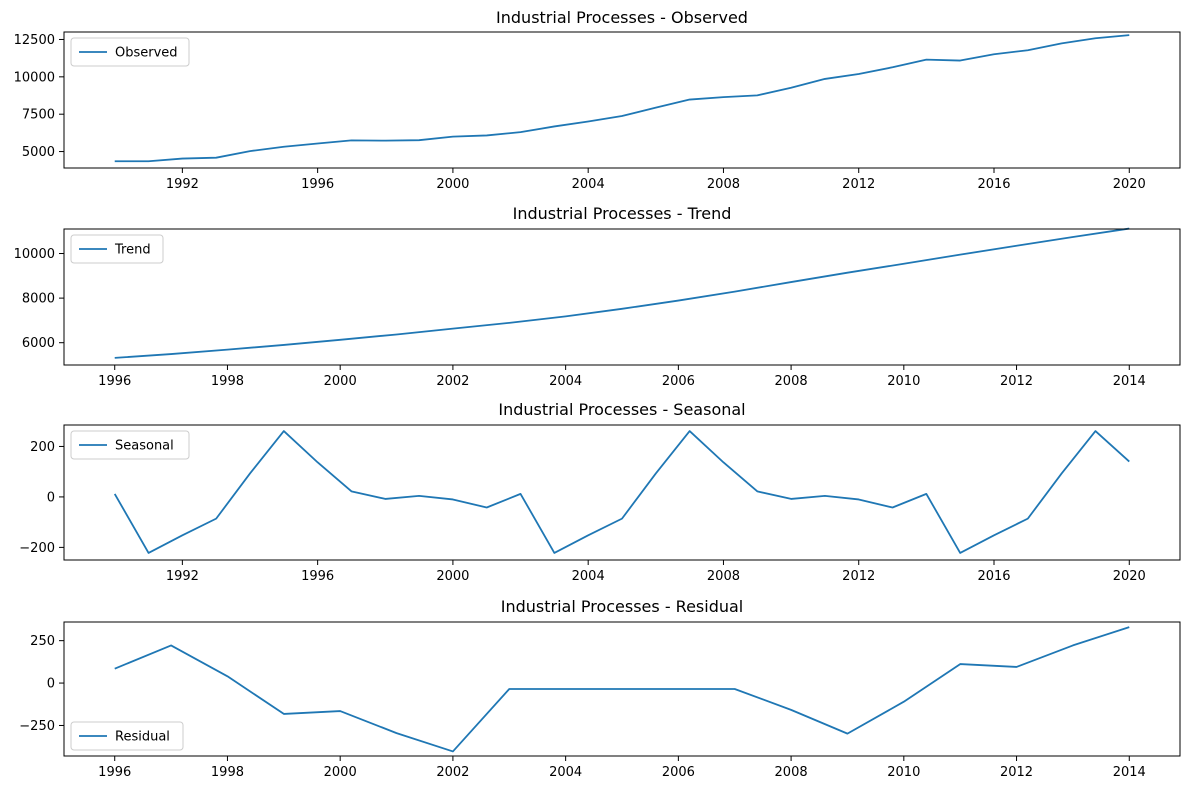 This screenshot has width=1190, height=790. I want to click on legend: Residual, so click(127, 736).